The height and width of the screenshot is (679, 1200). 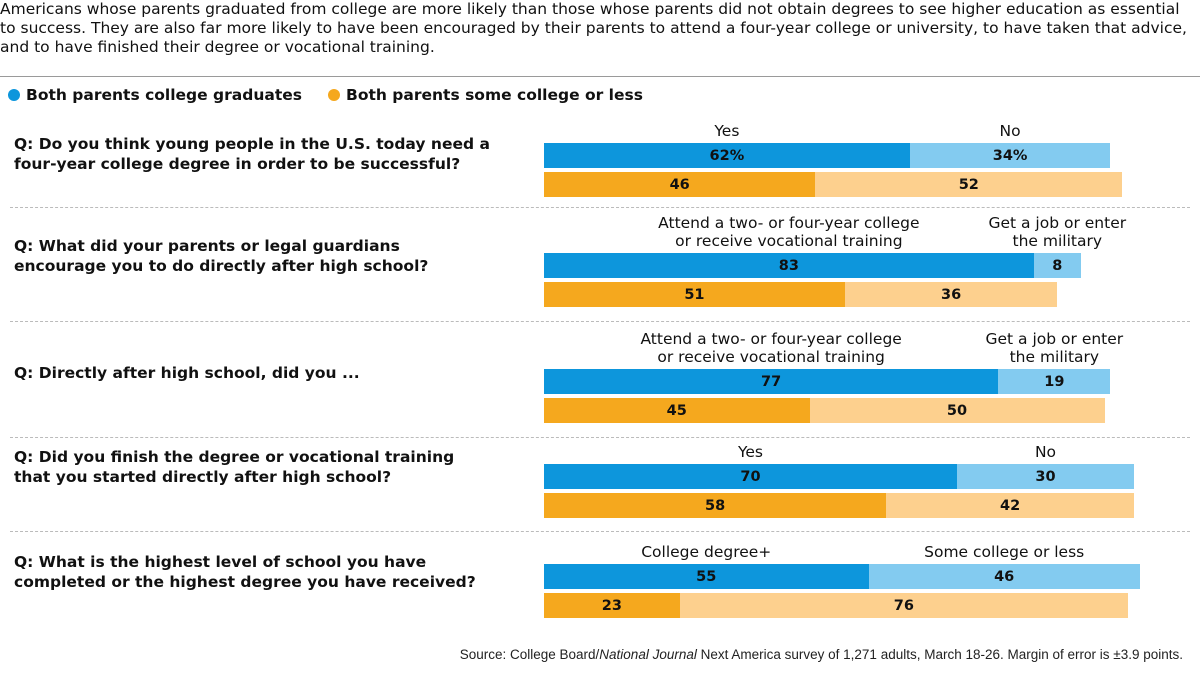 What do you see at coordinates (600, 76) in the screenshot?
I see `top-rule` at bounding box center [600, 76].